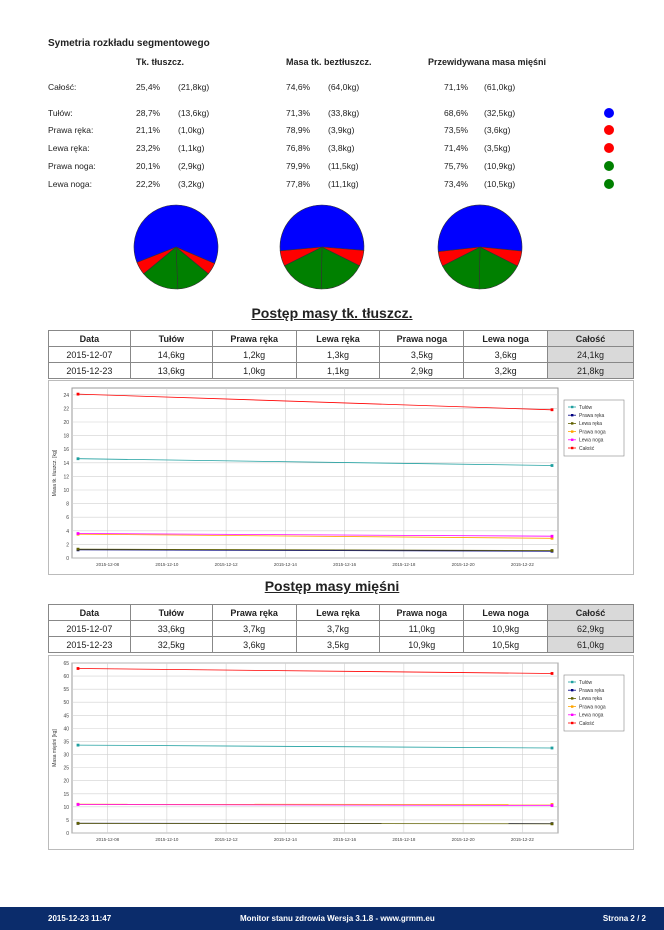 The image size is (664, 930). I want to click on muscle-progress-title: Postęp masy mięśni, so click(332, 586).